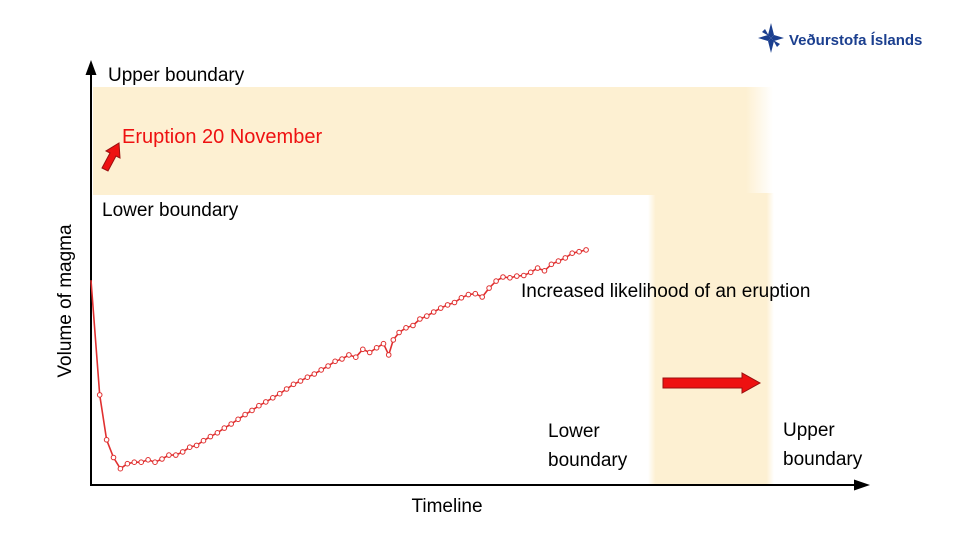 Image resolution: width=960 pixels, height=545 pixels. I want to click on x-axis-label: Timeline, so click(446, 506).